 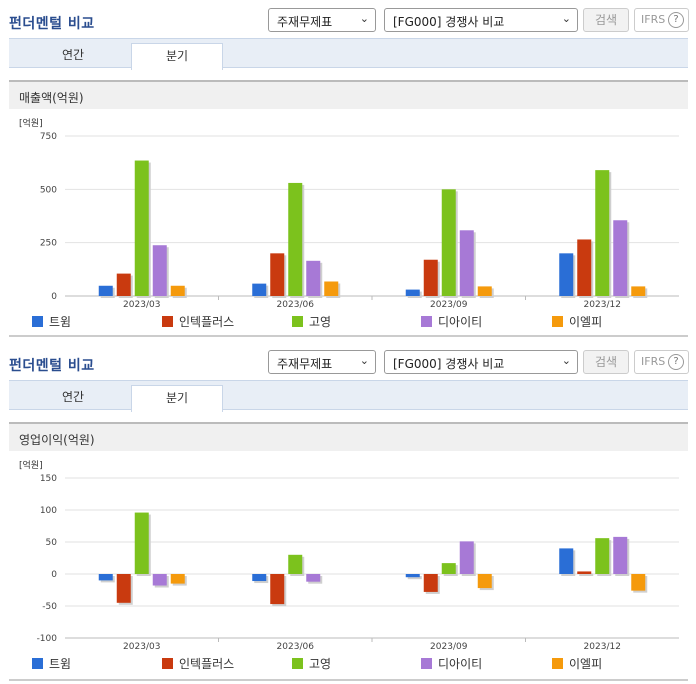 I want to click on bar-이엘피-2023/06, so click(x=331, y=288).